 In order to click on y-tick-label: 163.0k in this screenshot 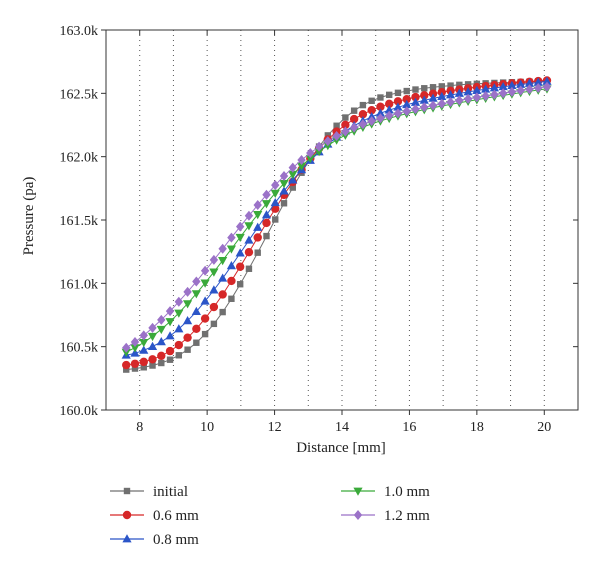, I will do `click(79, 31)`.